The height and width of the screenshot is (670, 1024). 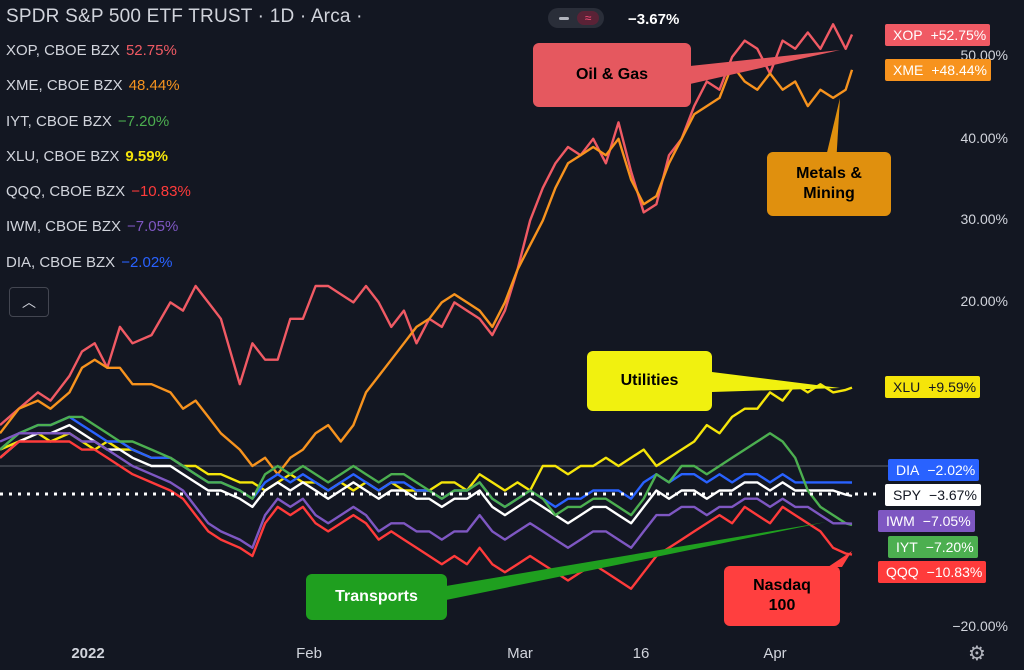 What do you see at coordinates (66, 192) in the screenshot?
I see `legend-item-name: QQQ, CBOE BZX` at bounding box center [66, 192].